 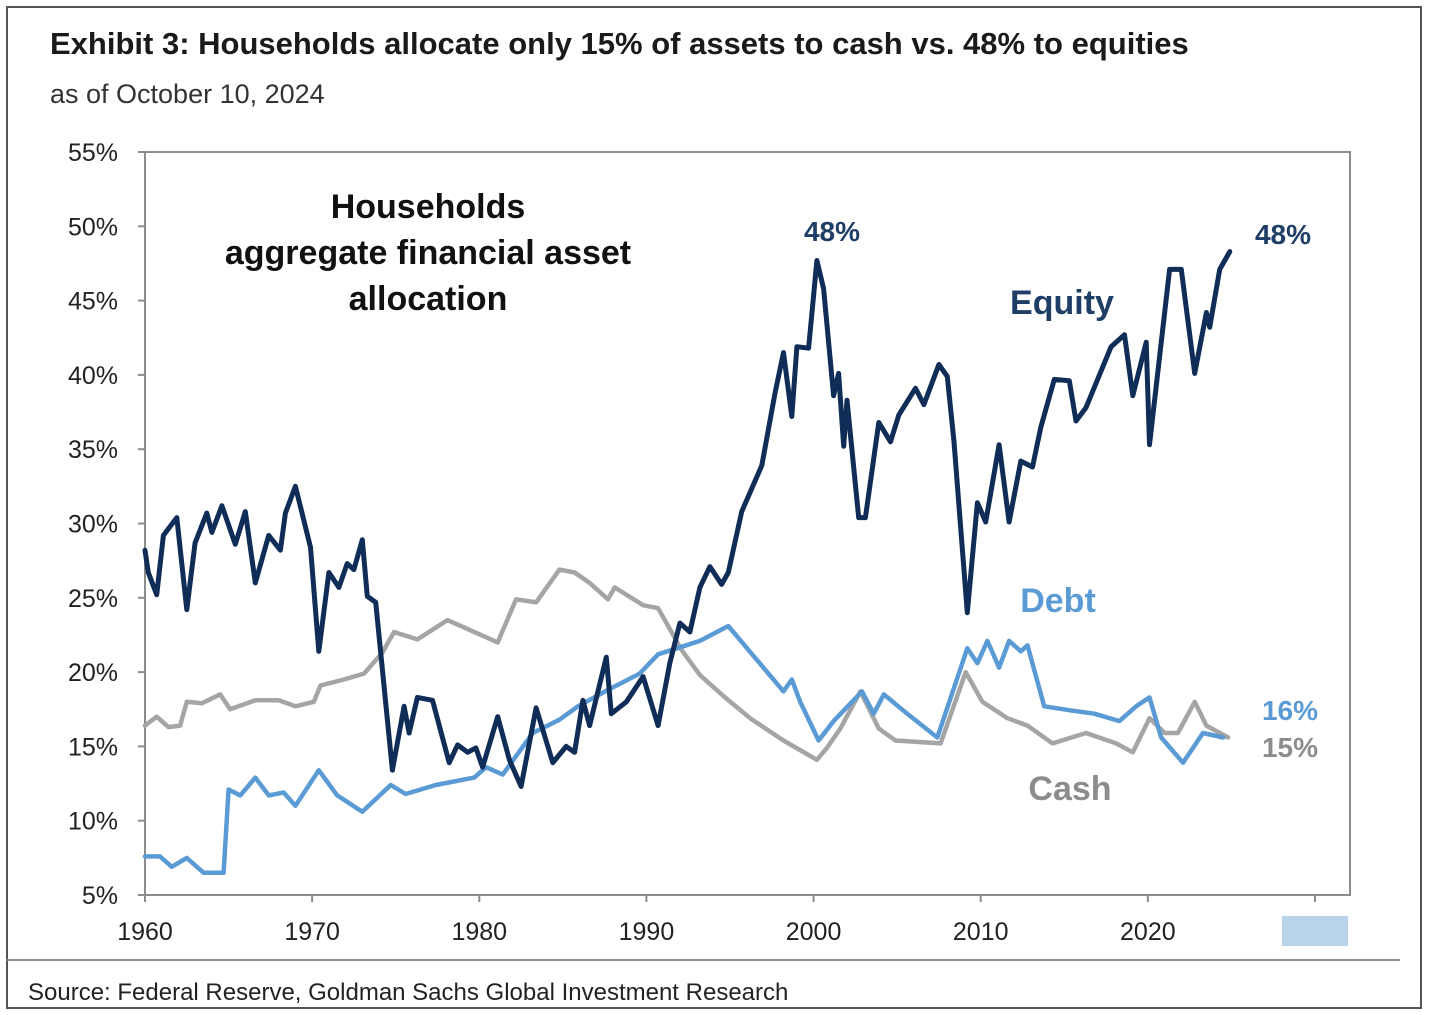 I want to click on cash-series-label: Cash, so click(x=1069, y=789).